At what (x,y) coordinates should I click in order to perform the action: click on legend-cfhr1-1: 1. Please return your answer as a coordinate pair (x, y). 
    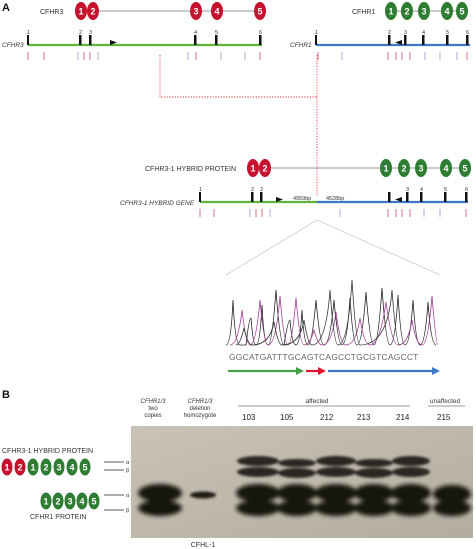
    Looking at the image, I should click on (46, 501).